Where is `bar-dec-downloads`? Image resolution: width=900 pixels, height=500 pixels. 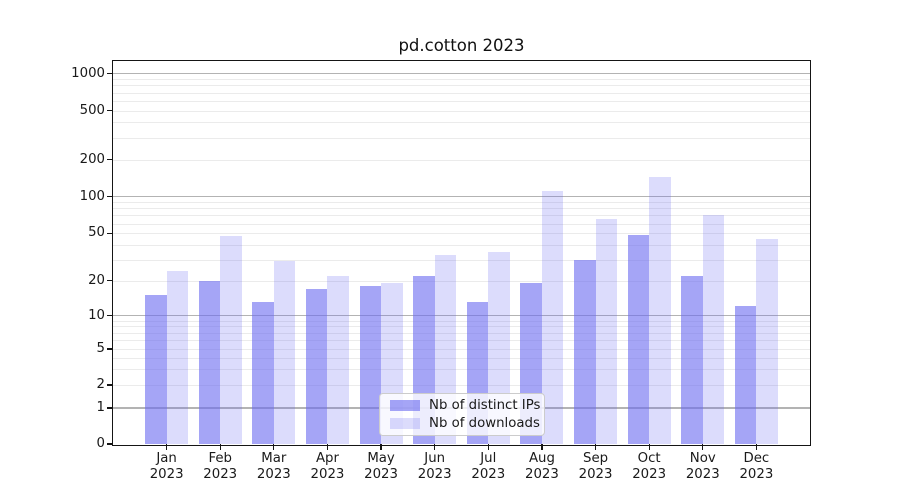 bar-dec-downloads is located at coordinates (767, 341).